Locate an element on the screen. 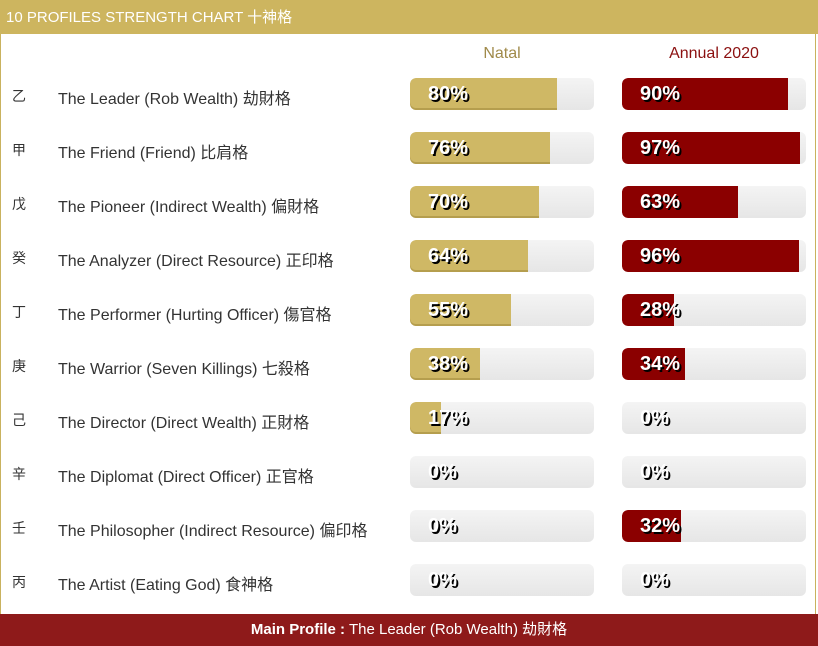 The width and height of the screenshot is (818, 646). stem-char: 丁 is located at coordinates (19, 313).